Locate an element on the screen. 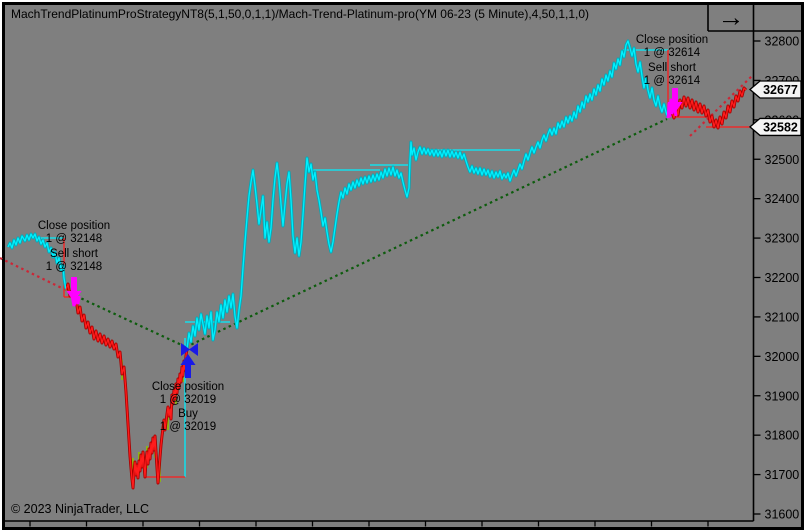  scroll-to-end-button: → is located at coordinates (731, 17).